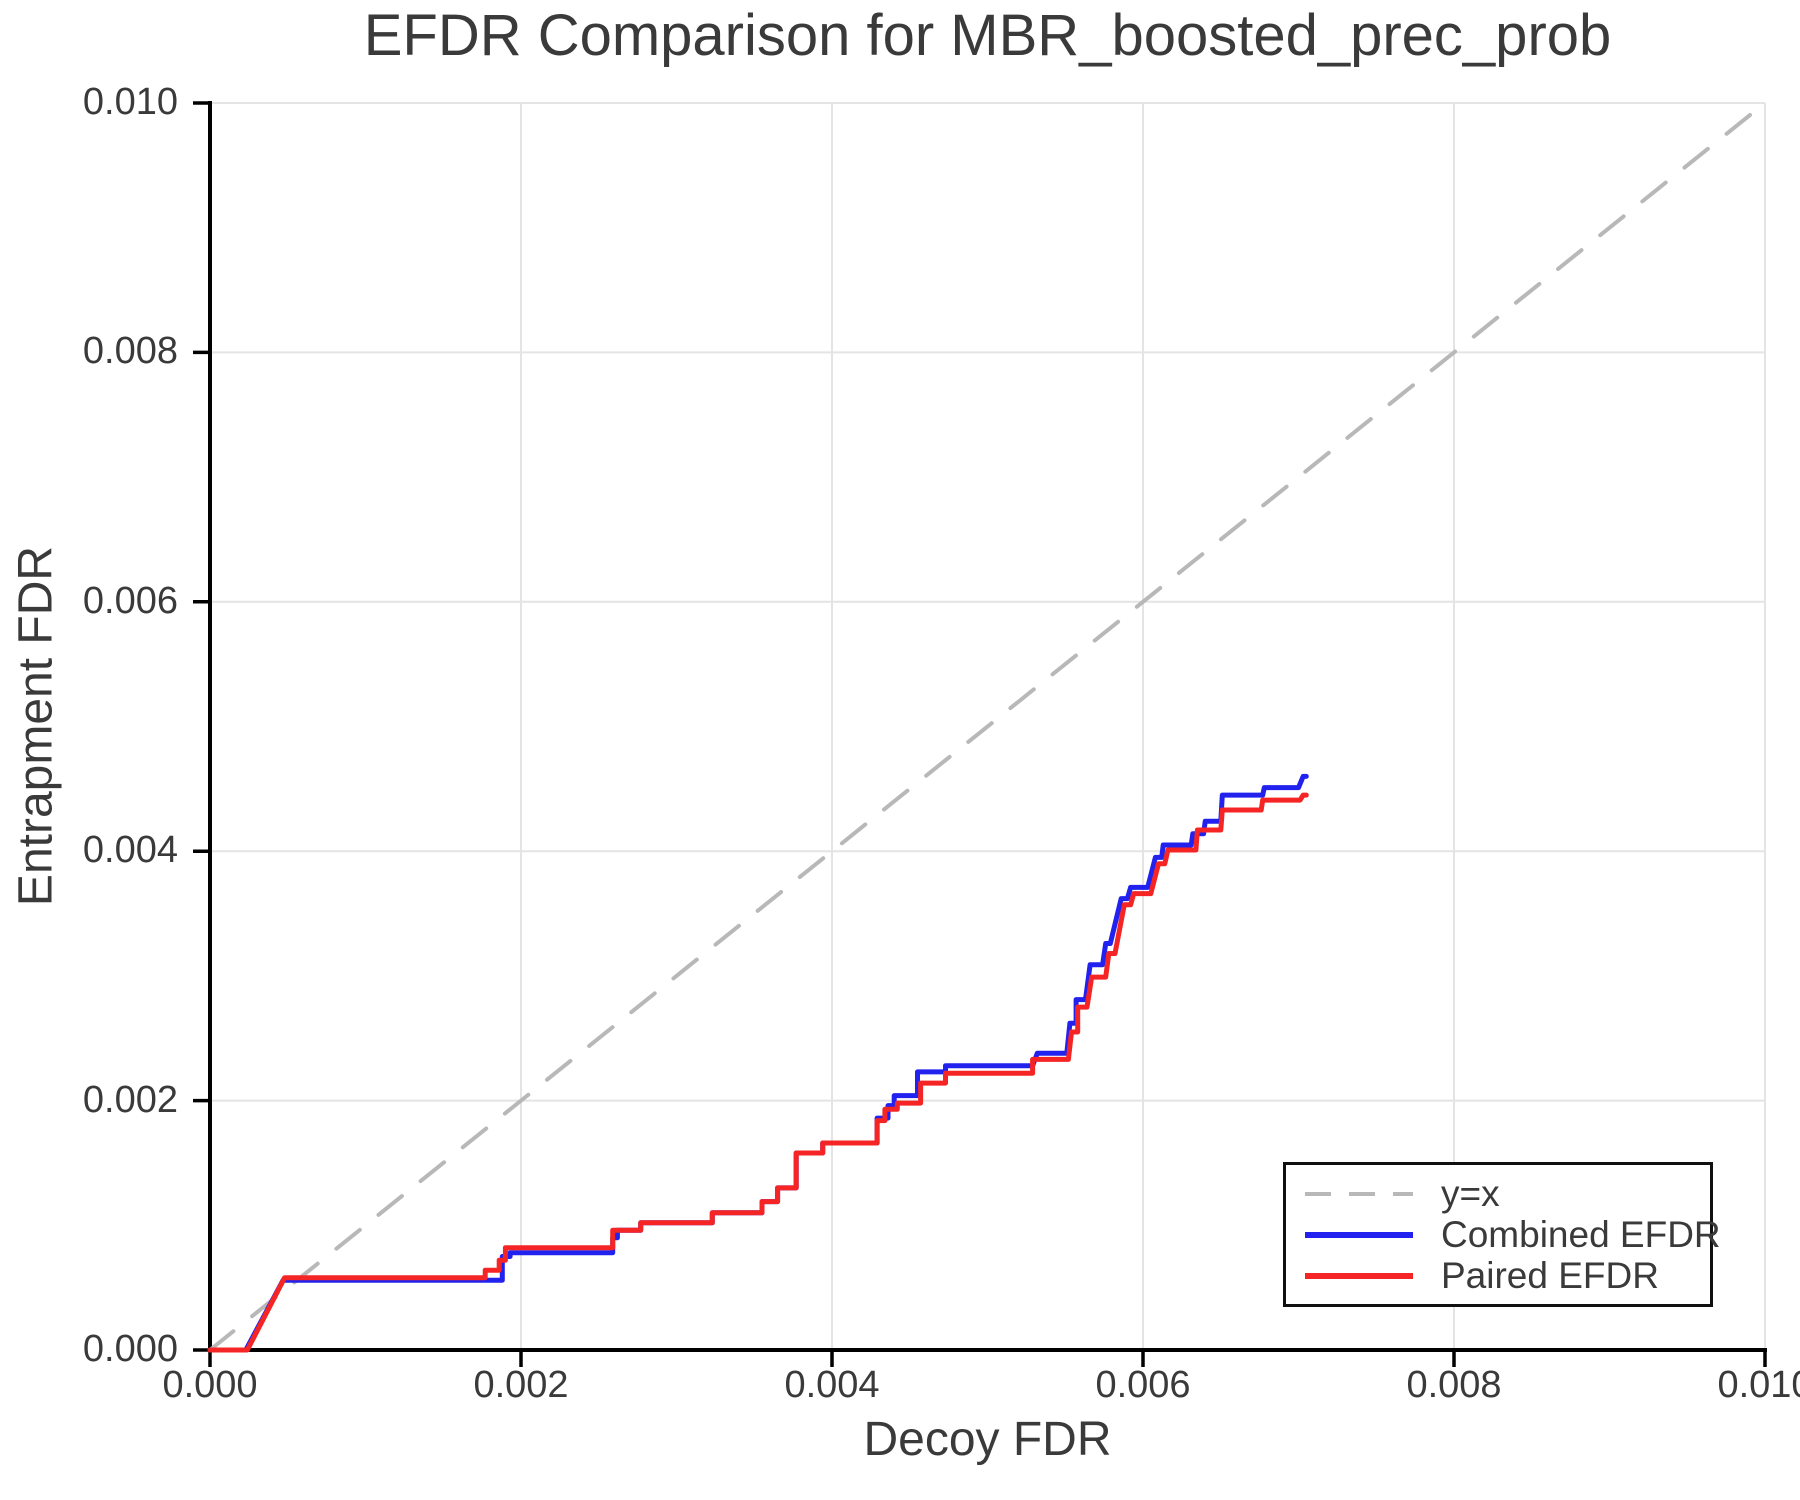  Describe the element at coordinates (1470, 1193) in the screenshot. I see `legend-label-yx: y=x` at that location.